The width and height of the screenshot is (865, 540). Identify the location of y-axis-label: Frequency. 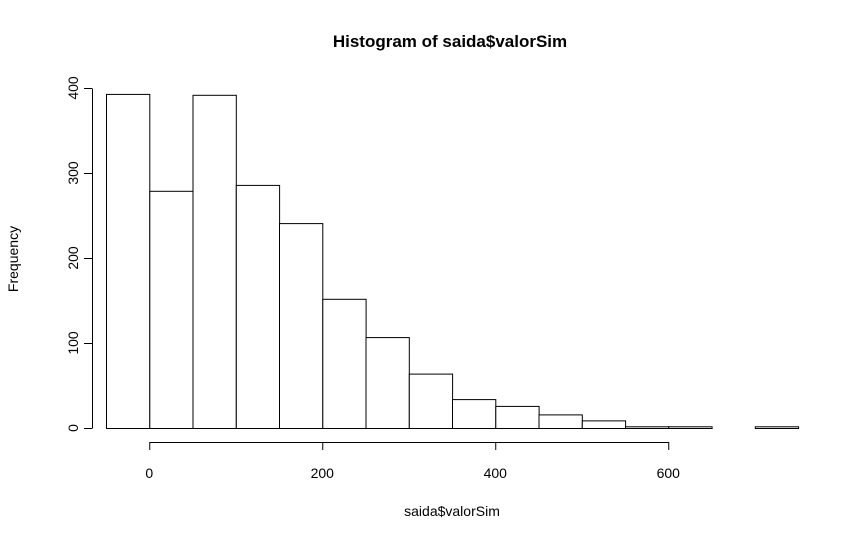
(13, 259).